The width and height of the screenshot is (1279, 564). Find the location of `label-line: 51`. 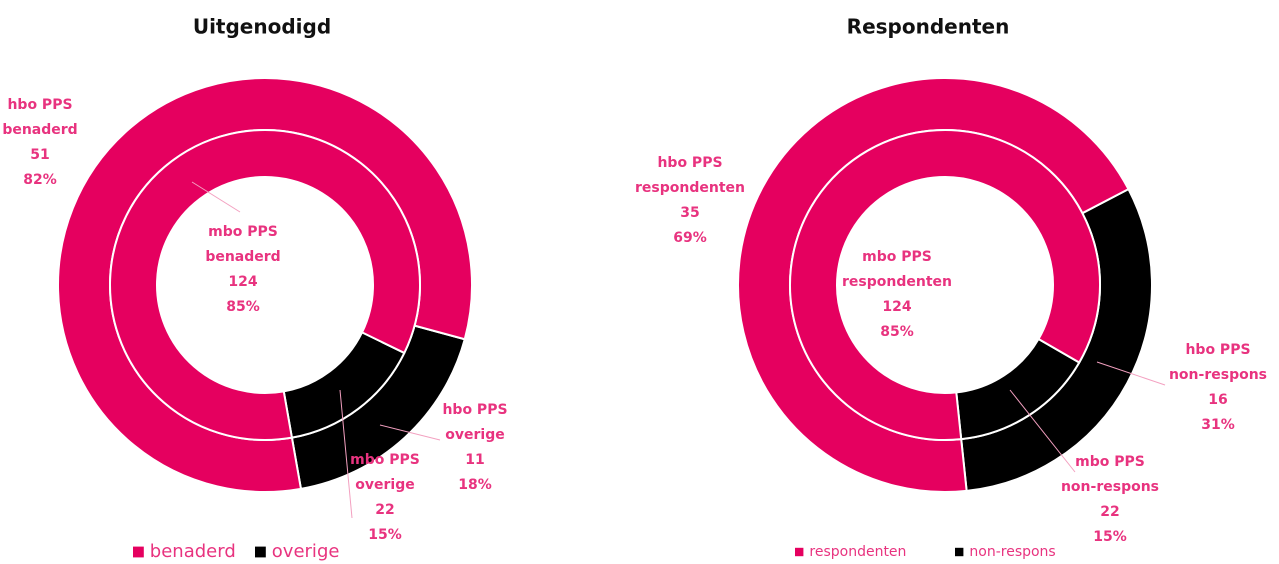

label-line: 51 is located at coordinates (39, 155).